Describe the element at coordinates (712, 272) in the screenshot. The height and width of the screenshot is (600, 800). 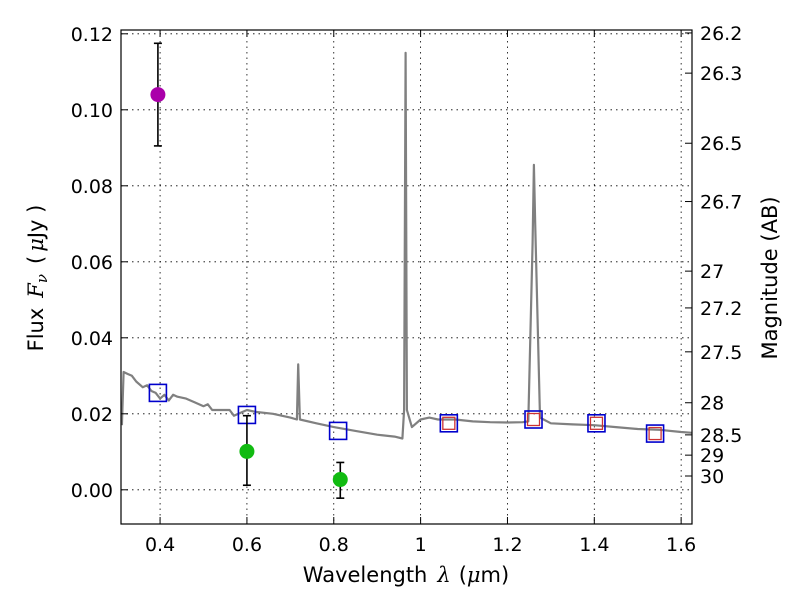
I see `mag-tick-label: 27` at that location.